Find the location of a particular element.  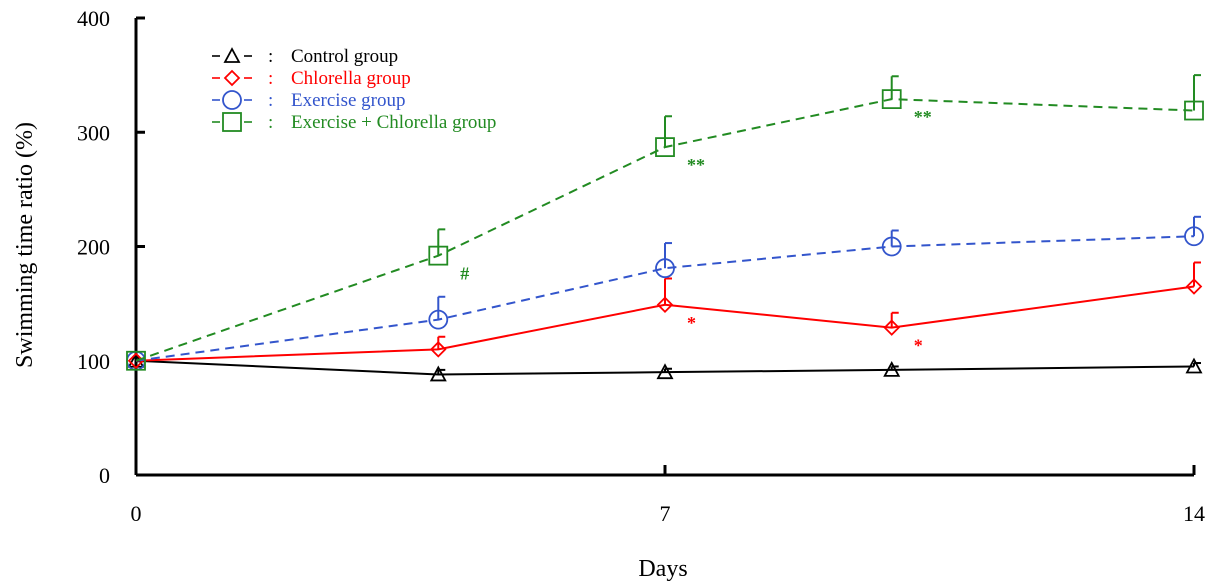

legend-item: : Exercise + Chlorella group is located at coordinates (354, 122).